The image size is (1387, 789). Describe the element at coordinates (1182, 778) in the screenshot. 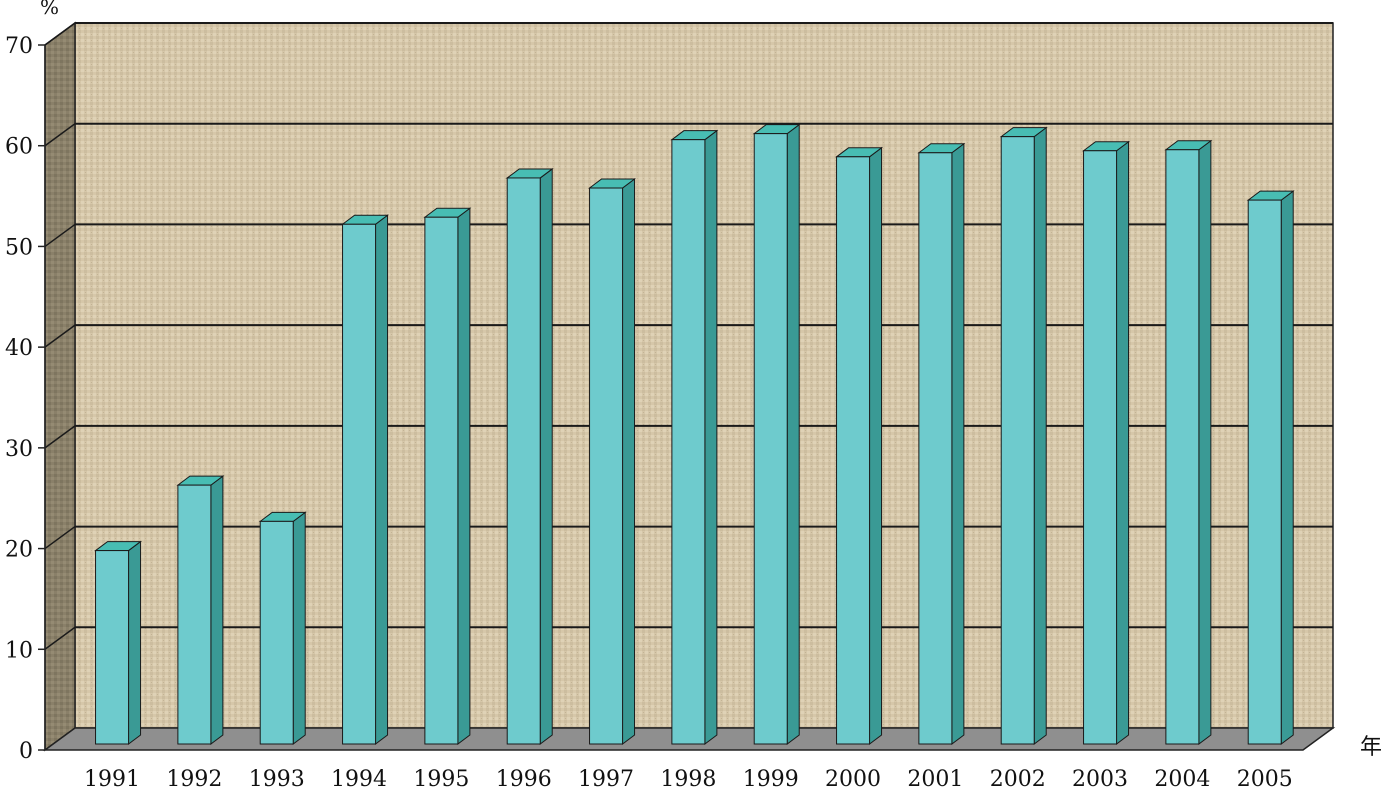

I see `x-tick-label: 2004` at that location.